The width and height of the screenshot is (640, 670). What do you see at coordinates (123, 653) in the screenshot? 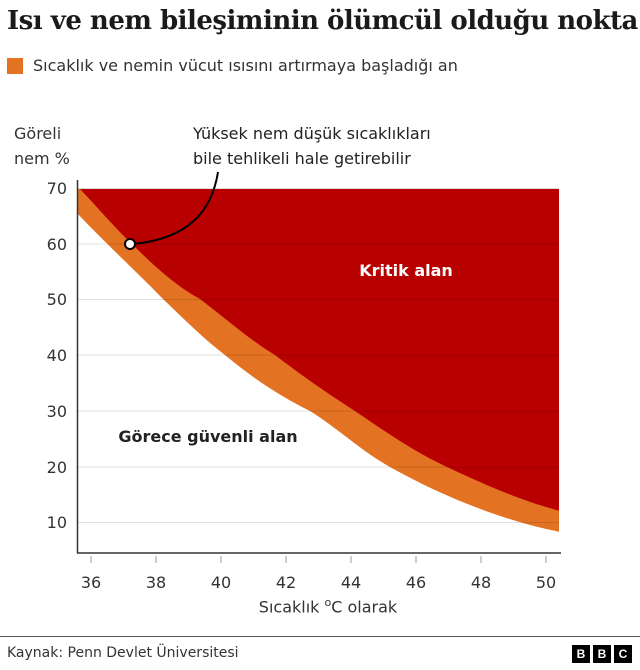
I see `source-text: Kaynak: Penn Devlet Üniversitesi` at bounding box center [123, 653].